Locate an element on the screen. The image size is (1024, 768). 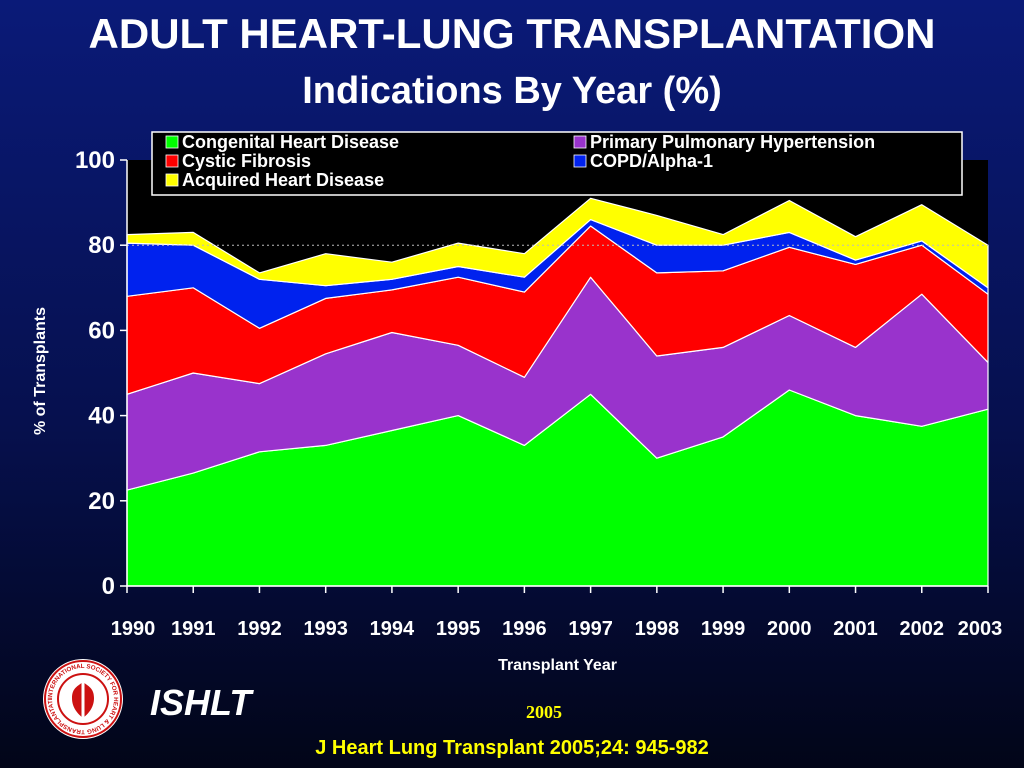
x-tick-label: 1999 is located at coordinates (723, 629).